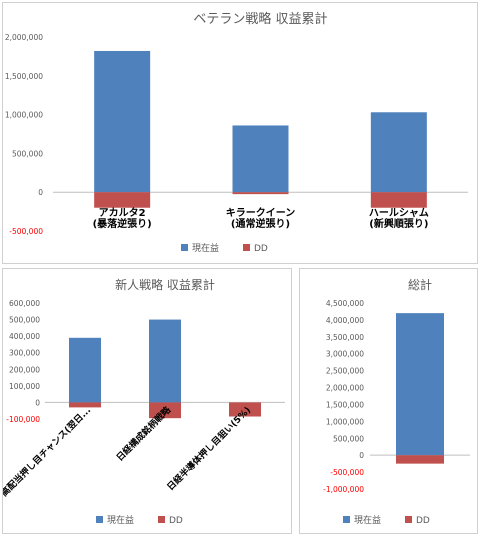 Image resolution: width=480 pixels, height=537 pixels. I want to click on category-label: キラークイーン, so click(261, 213).